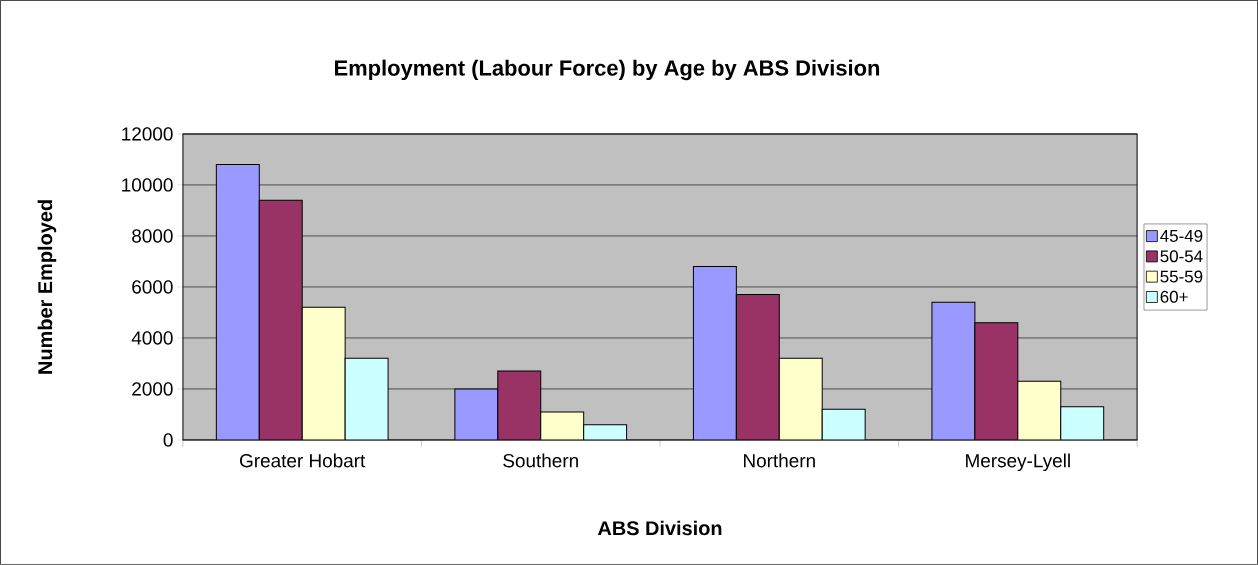 The height and width of the screenshot is (565, 1258). I want to click on y-tick-label: 10000, so click(147, 185).